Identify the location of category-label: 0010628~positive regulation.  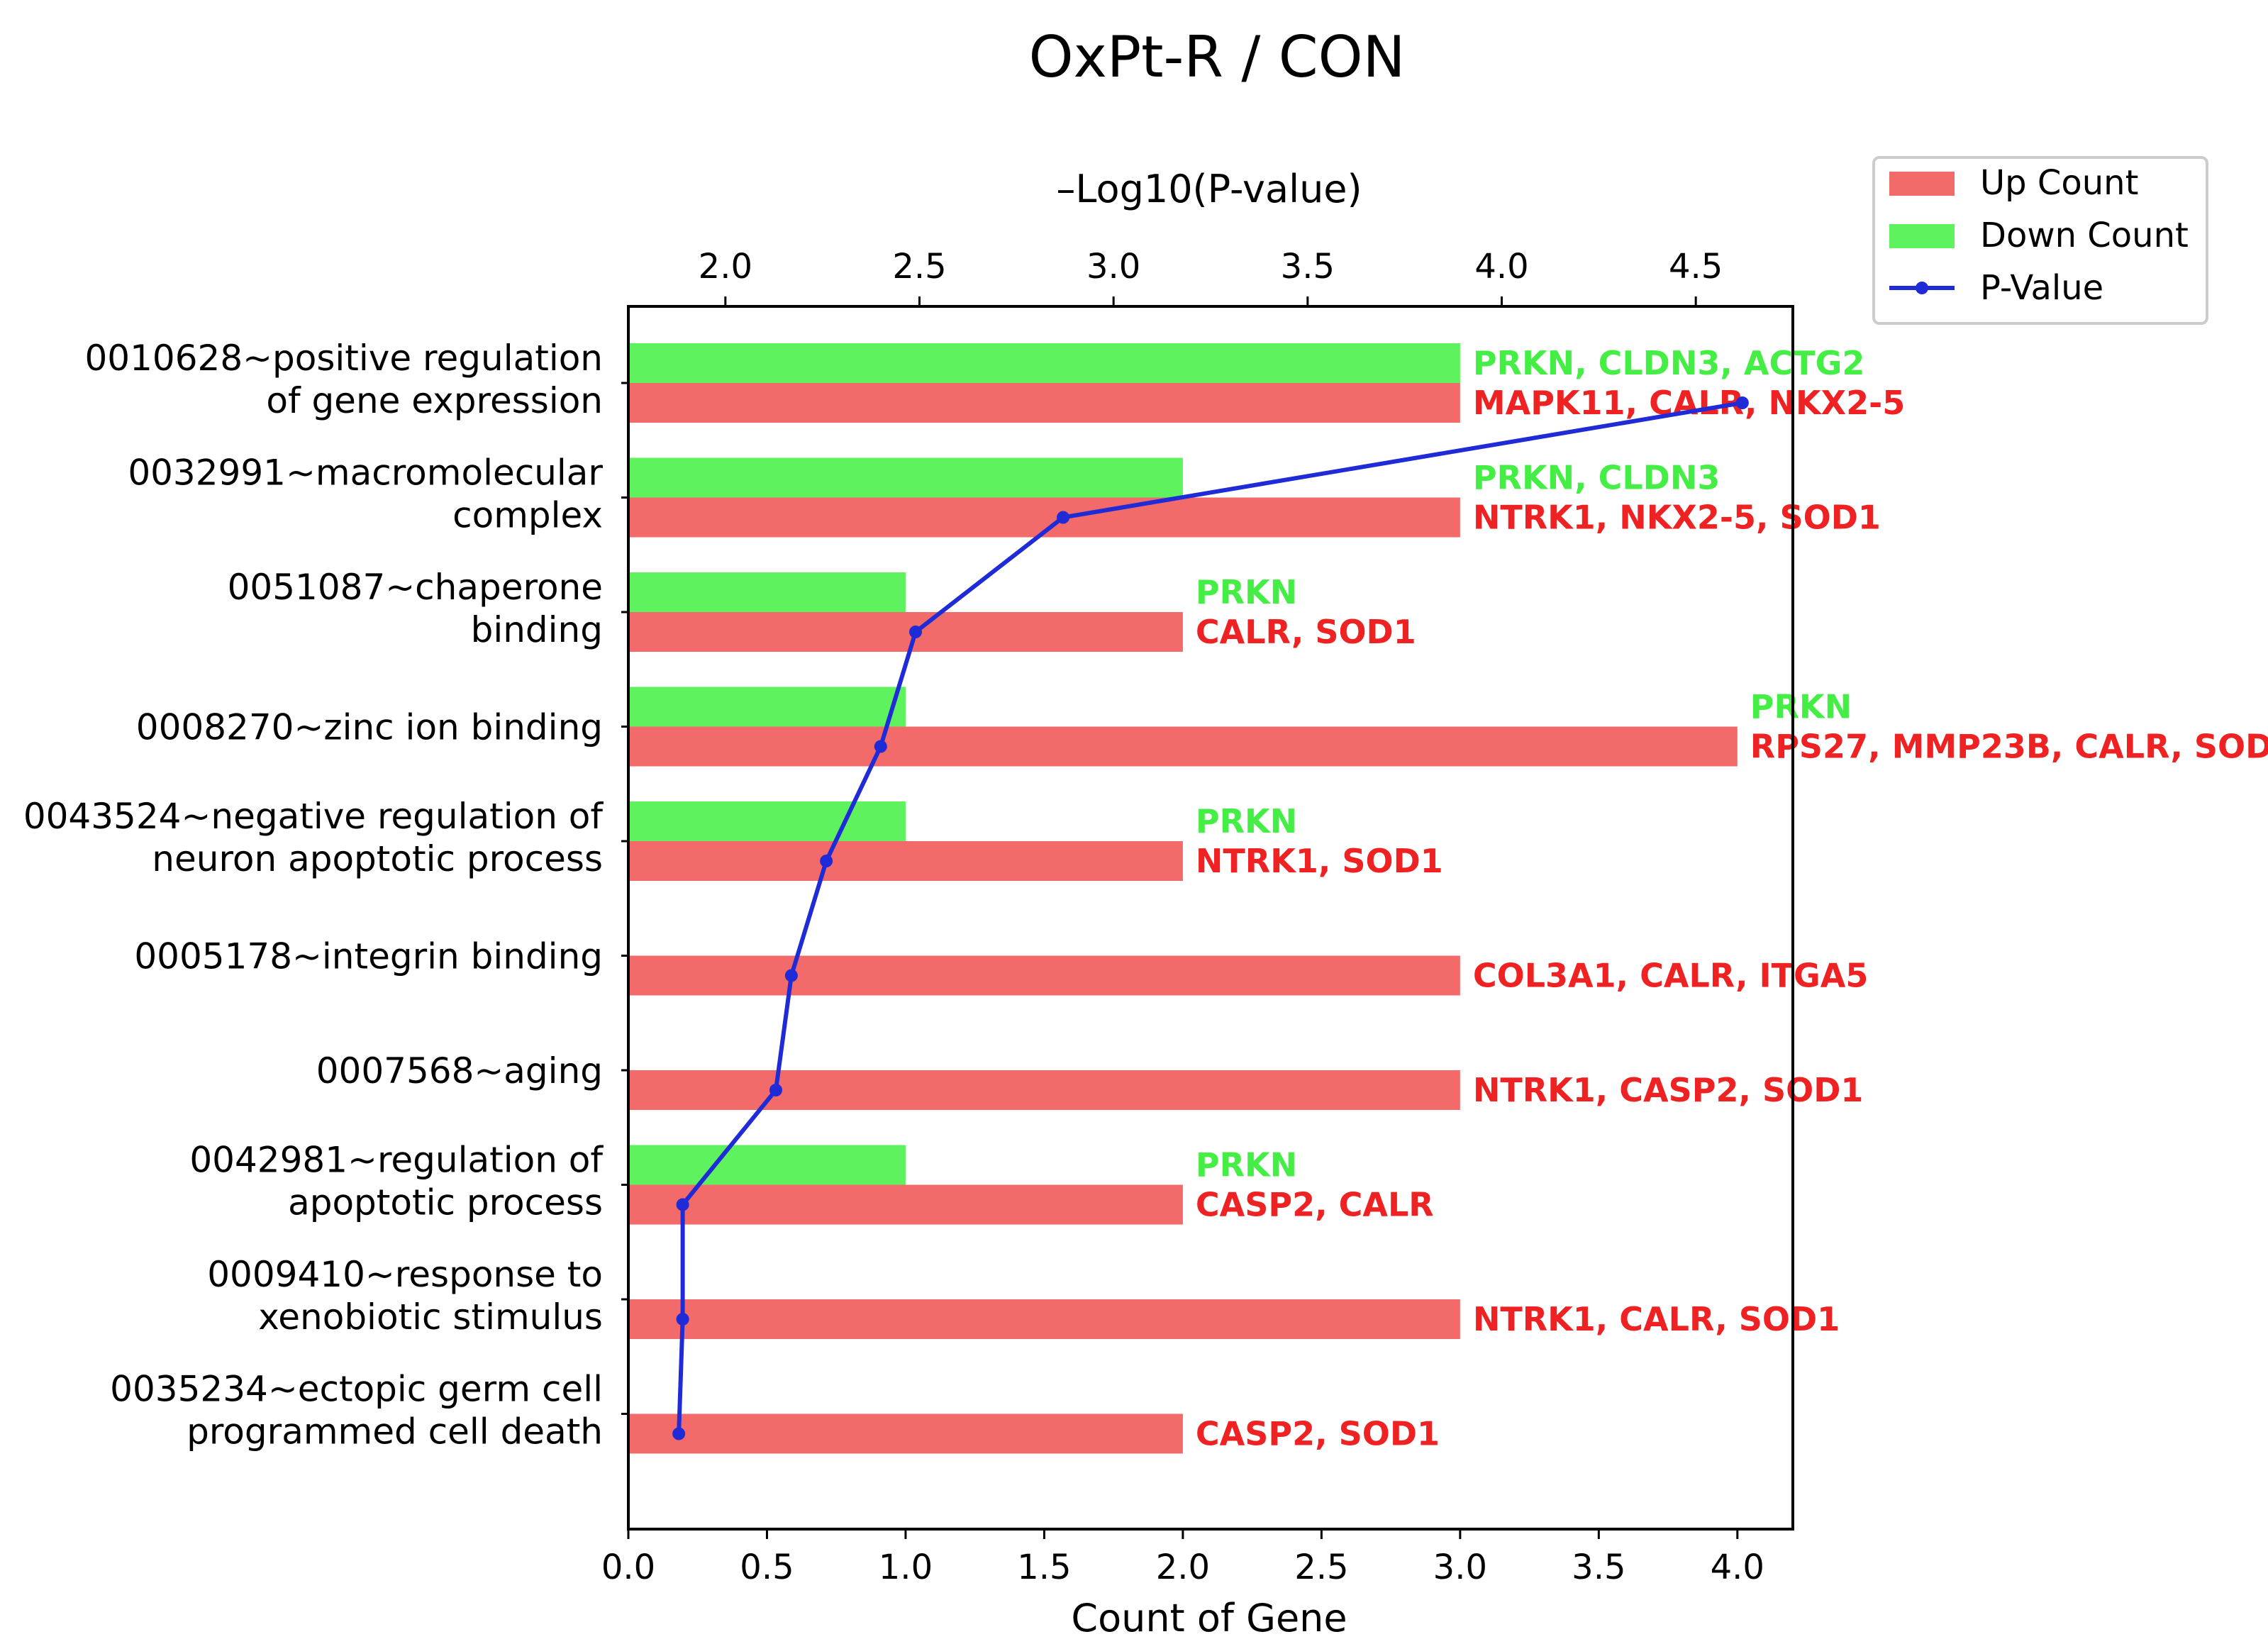
(343, 358).